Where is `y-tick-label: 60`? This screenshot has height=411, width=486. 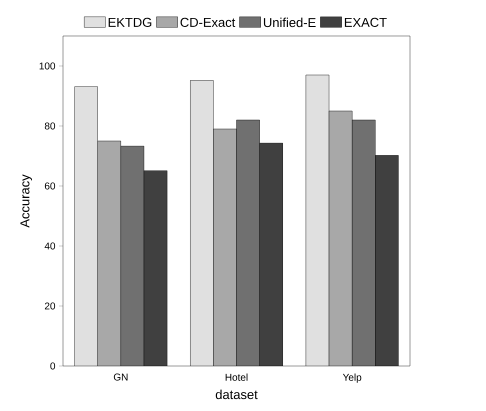 y-tick-label: 60 is located at coordinates (50, 186).